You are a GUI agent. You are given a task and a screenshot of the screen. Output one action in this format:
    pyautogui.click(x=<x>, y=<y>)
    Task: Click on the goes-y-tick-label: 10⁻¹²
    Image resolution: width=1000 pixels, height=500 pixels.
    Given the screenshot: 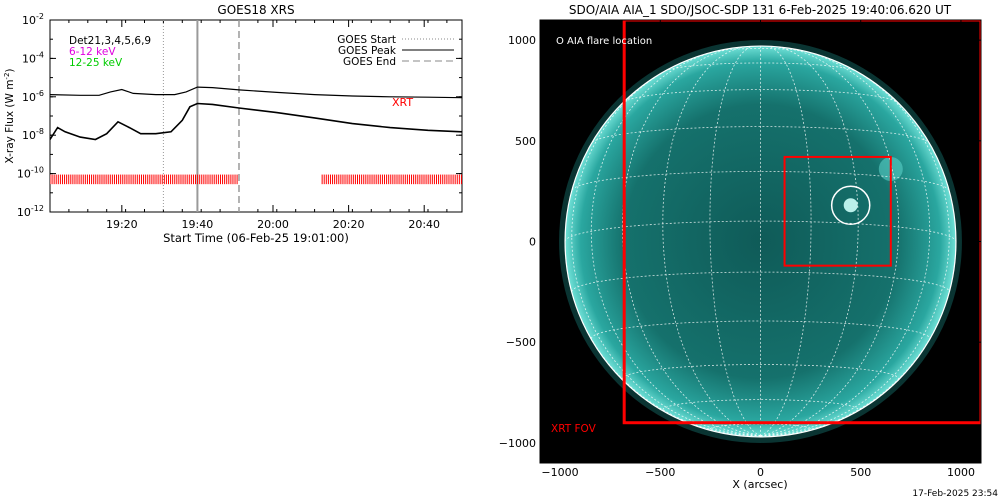 What is the action you would take?
    pyautogui.click(x=30, y=211)
    